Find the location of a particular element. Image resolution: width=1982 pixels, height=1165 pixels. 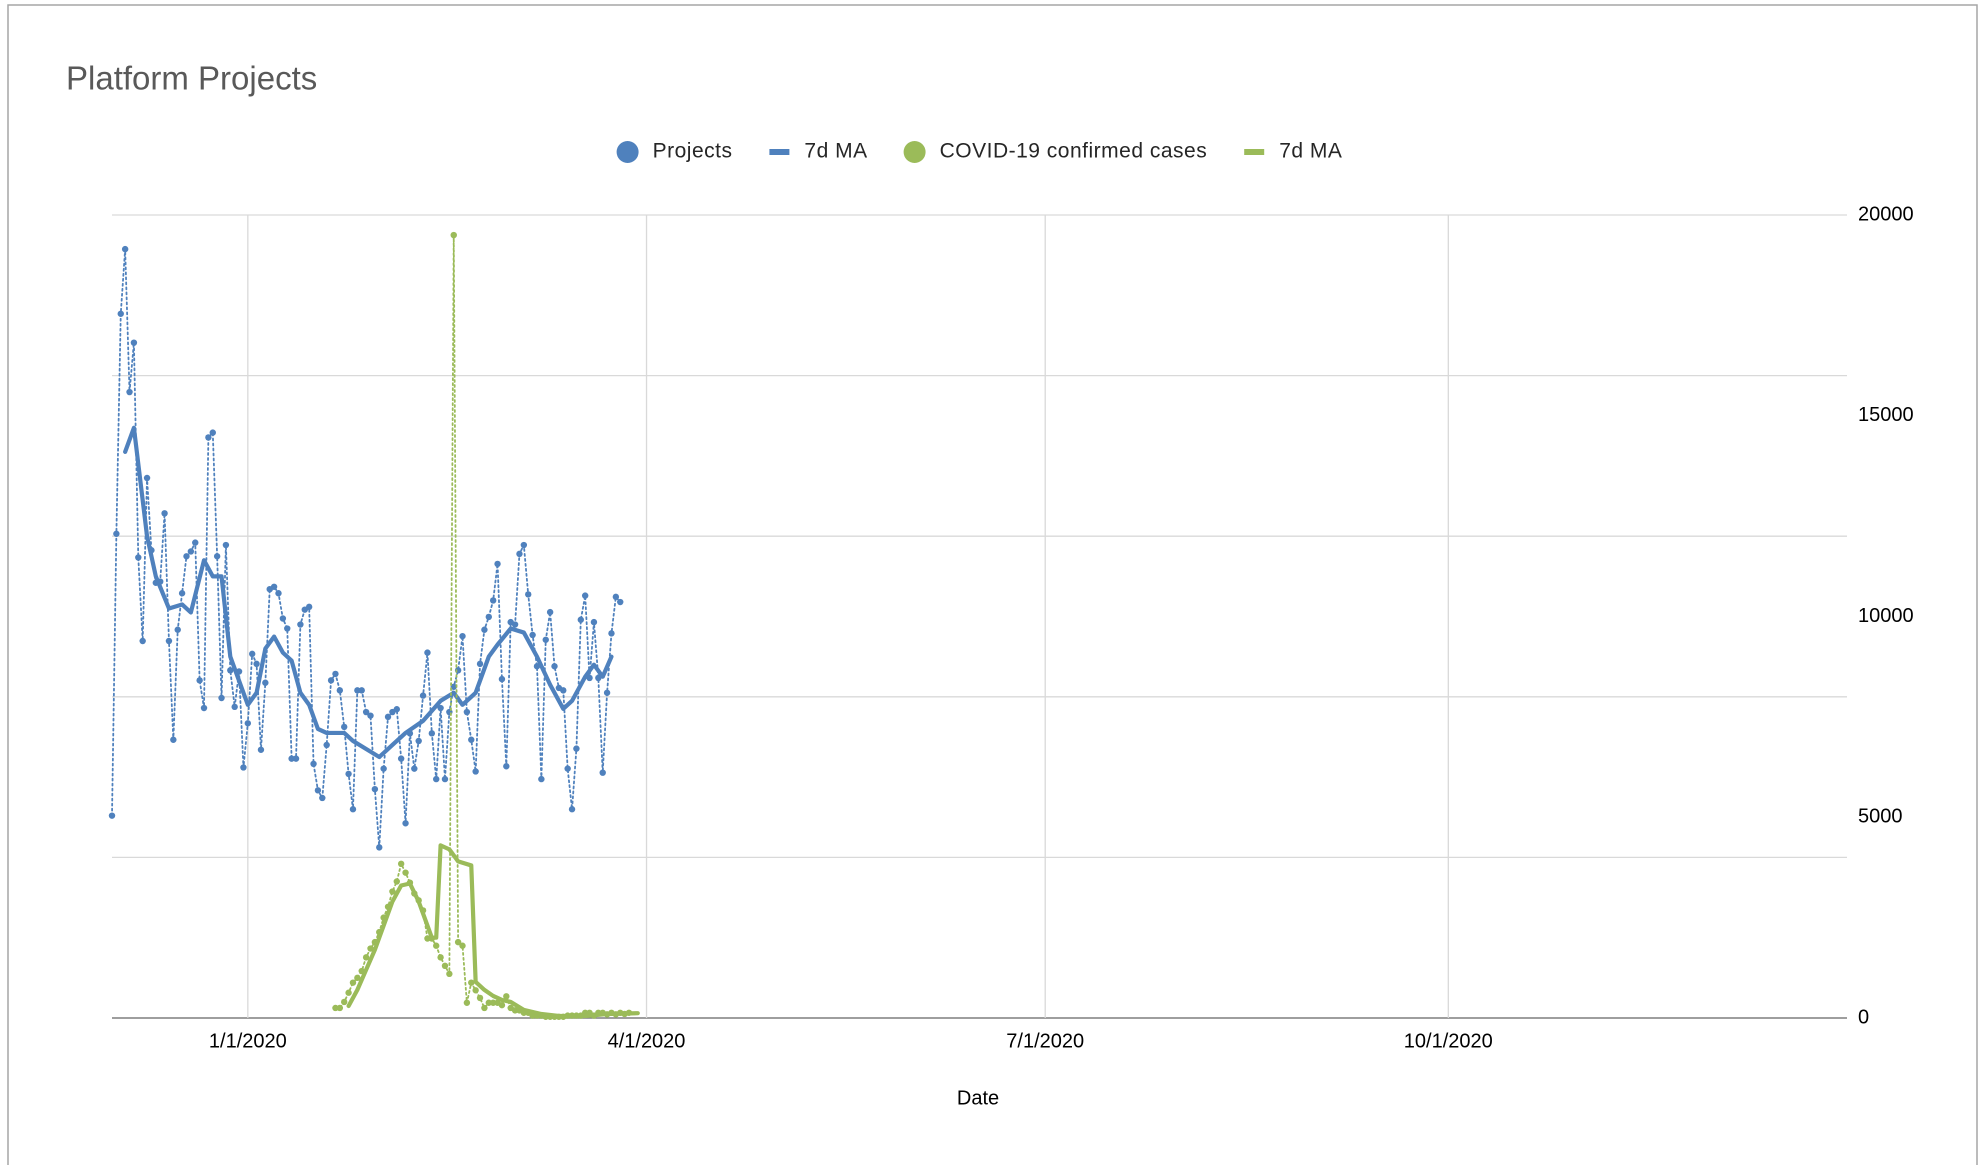

x-tick-label: 1/1/2020 is located at coordinates (248, 1041).